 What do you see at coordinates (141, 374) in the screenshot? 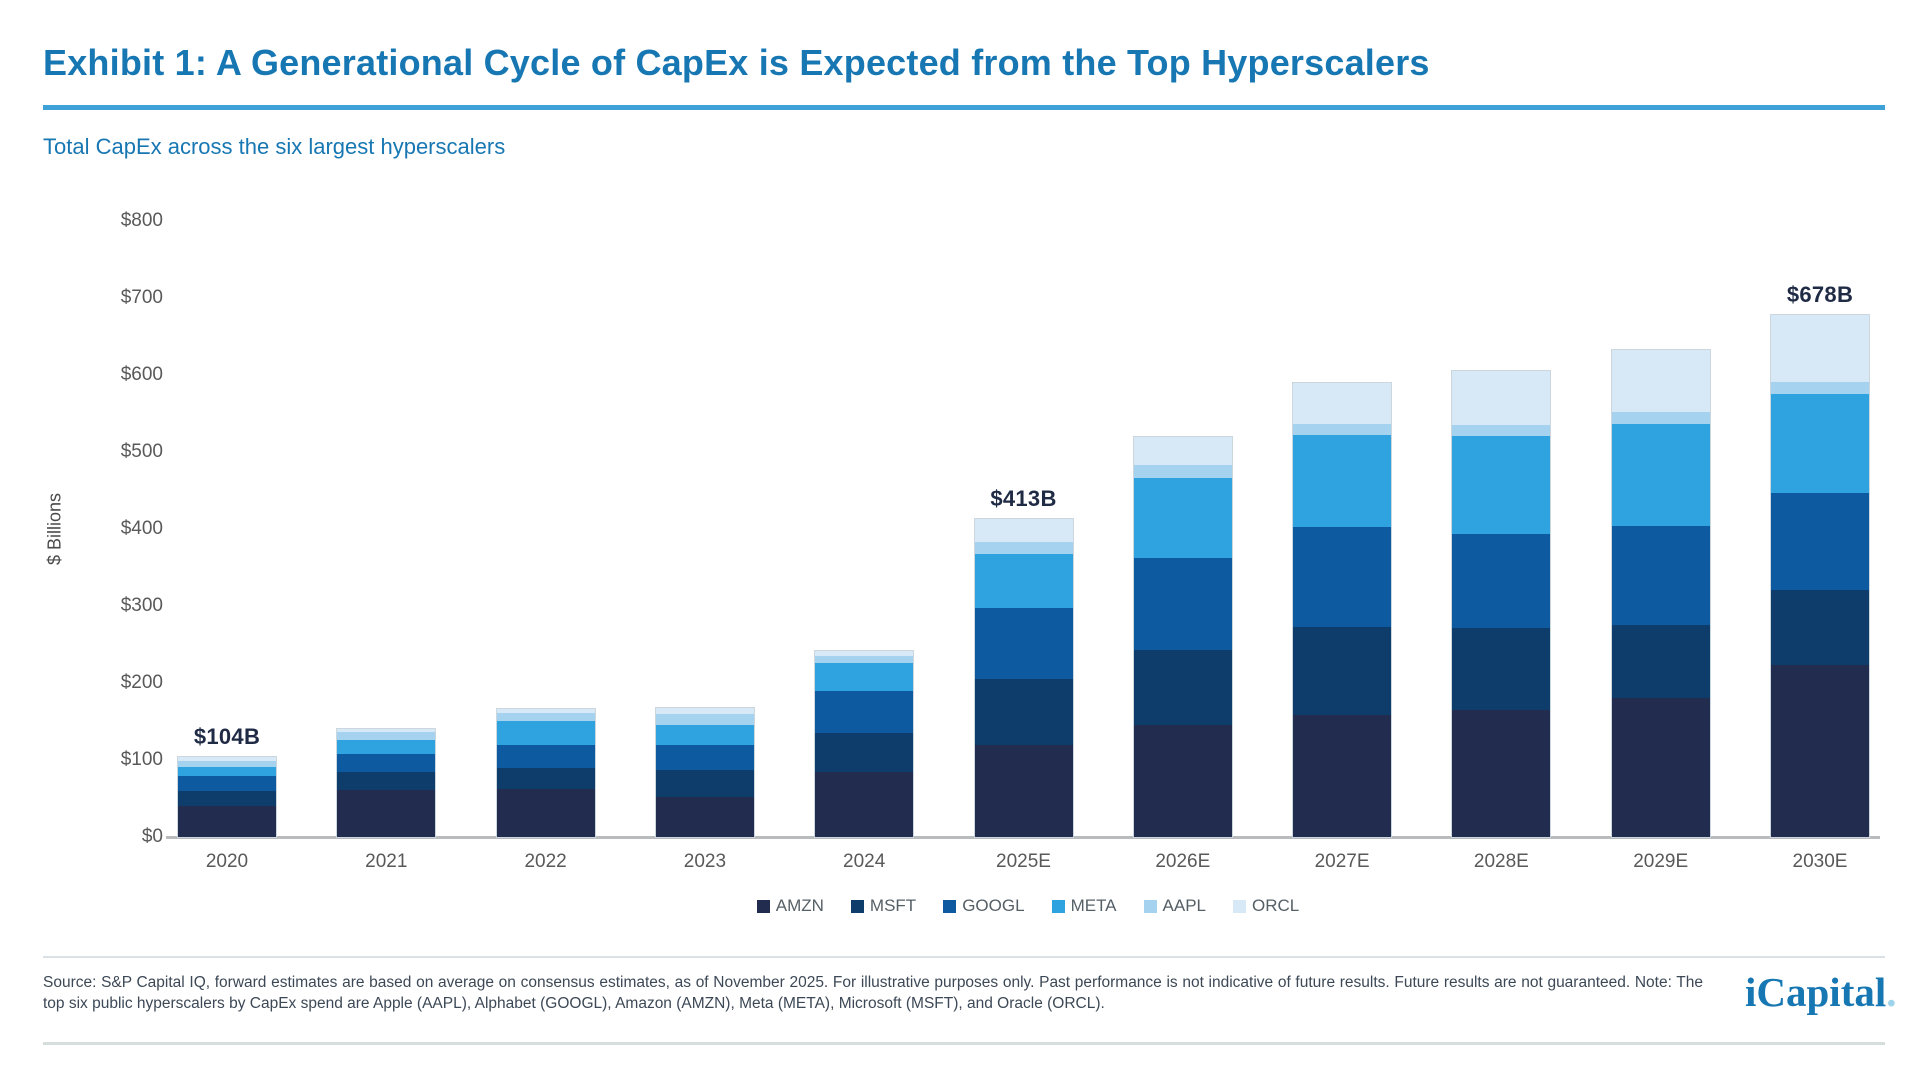
I see `y-tick-label: $600` at bounding box center [141, 374].